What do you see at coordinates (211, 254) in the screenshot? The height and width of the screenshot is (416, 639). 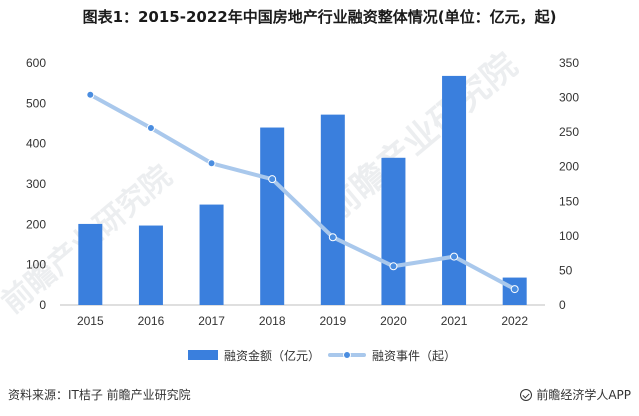 I see `bar-2017` at bounding box center [211, 254].